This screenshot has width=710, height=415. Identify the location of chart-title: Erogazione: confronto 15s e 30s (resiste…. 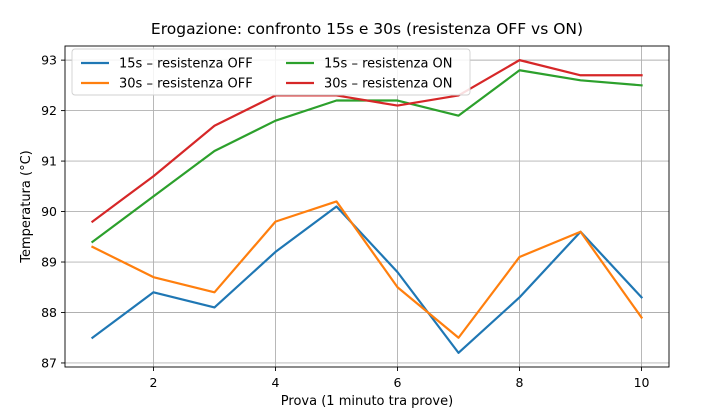
(367, 29).